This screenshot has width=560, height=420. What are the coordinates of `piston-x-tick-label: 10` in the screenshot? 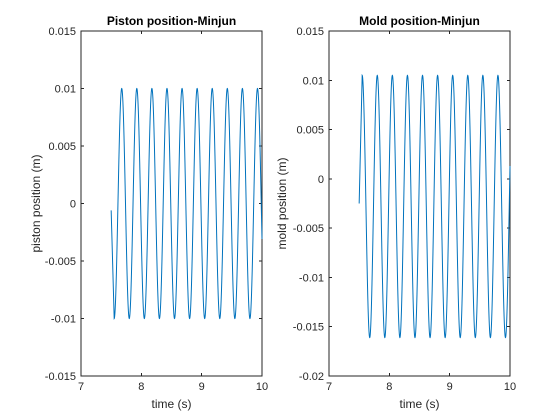 It's located at (262, 387).